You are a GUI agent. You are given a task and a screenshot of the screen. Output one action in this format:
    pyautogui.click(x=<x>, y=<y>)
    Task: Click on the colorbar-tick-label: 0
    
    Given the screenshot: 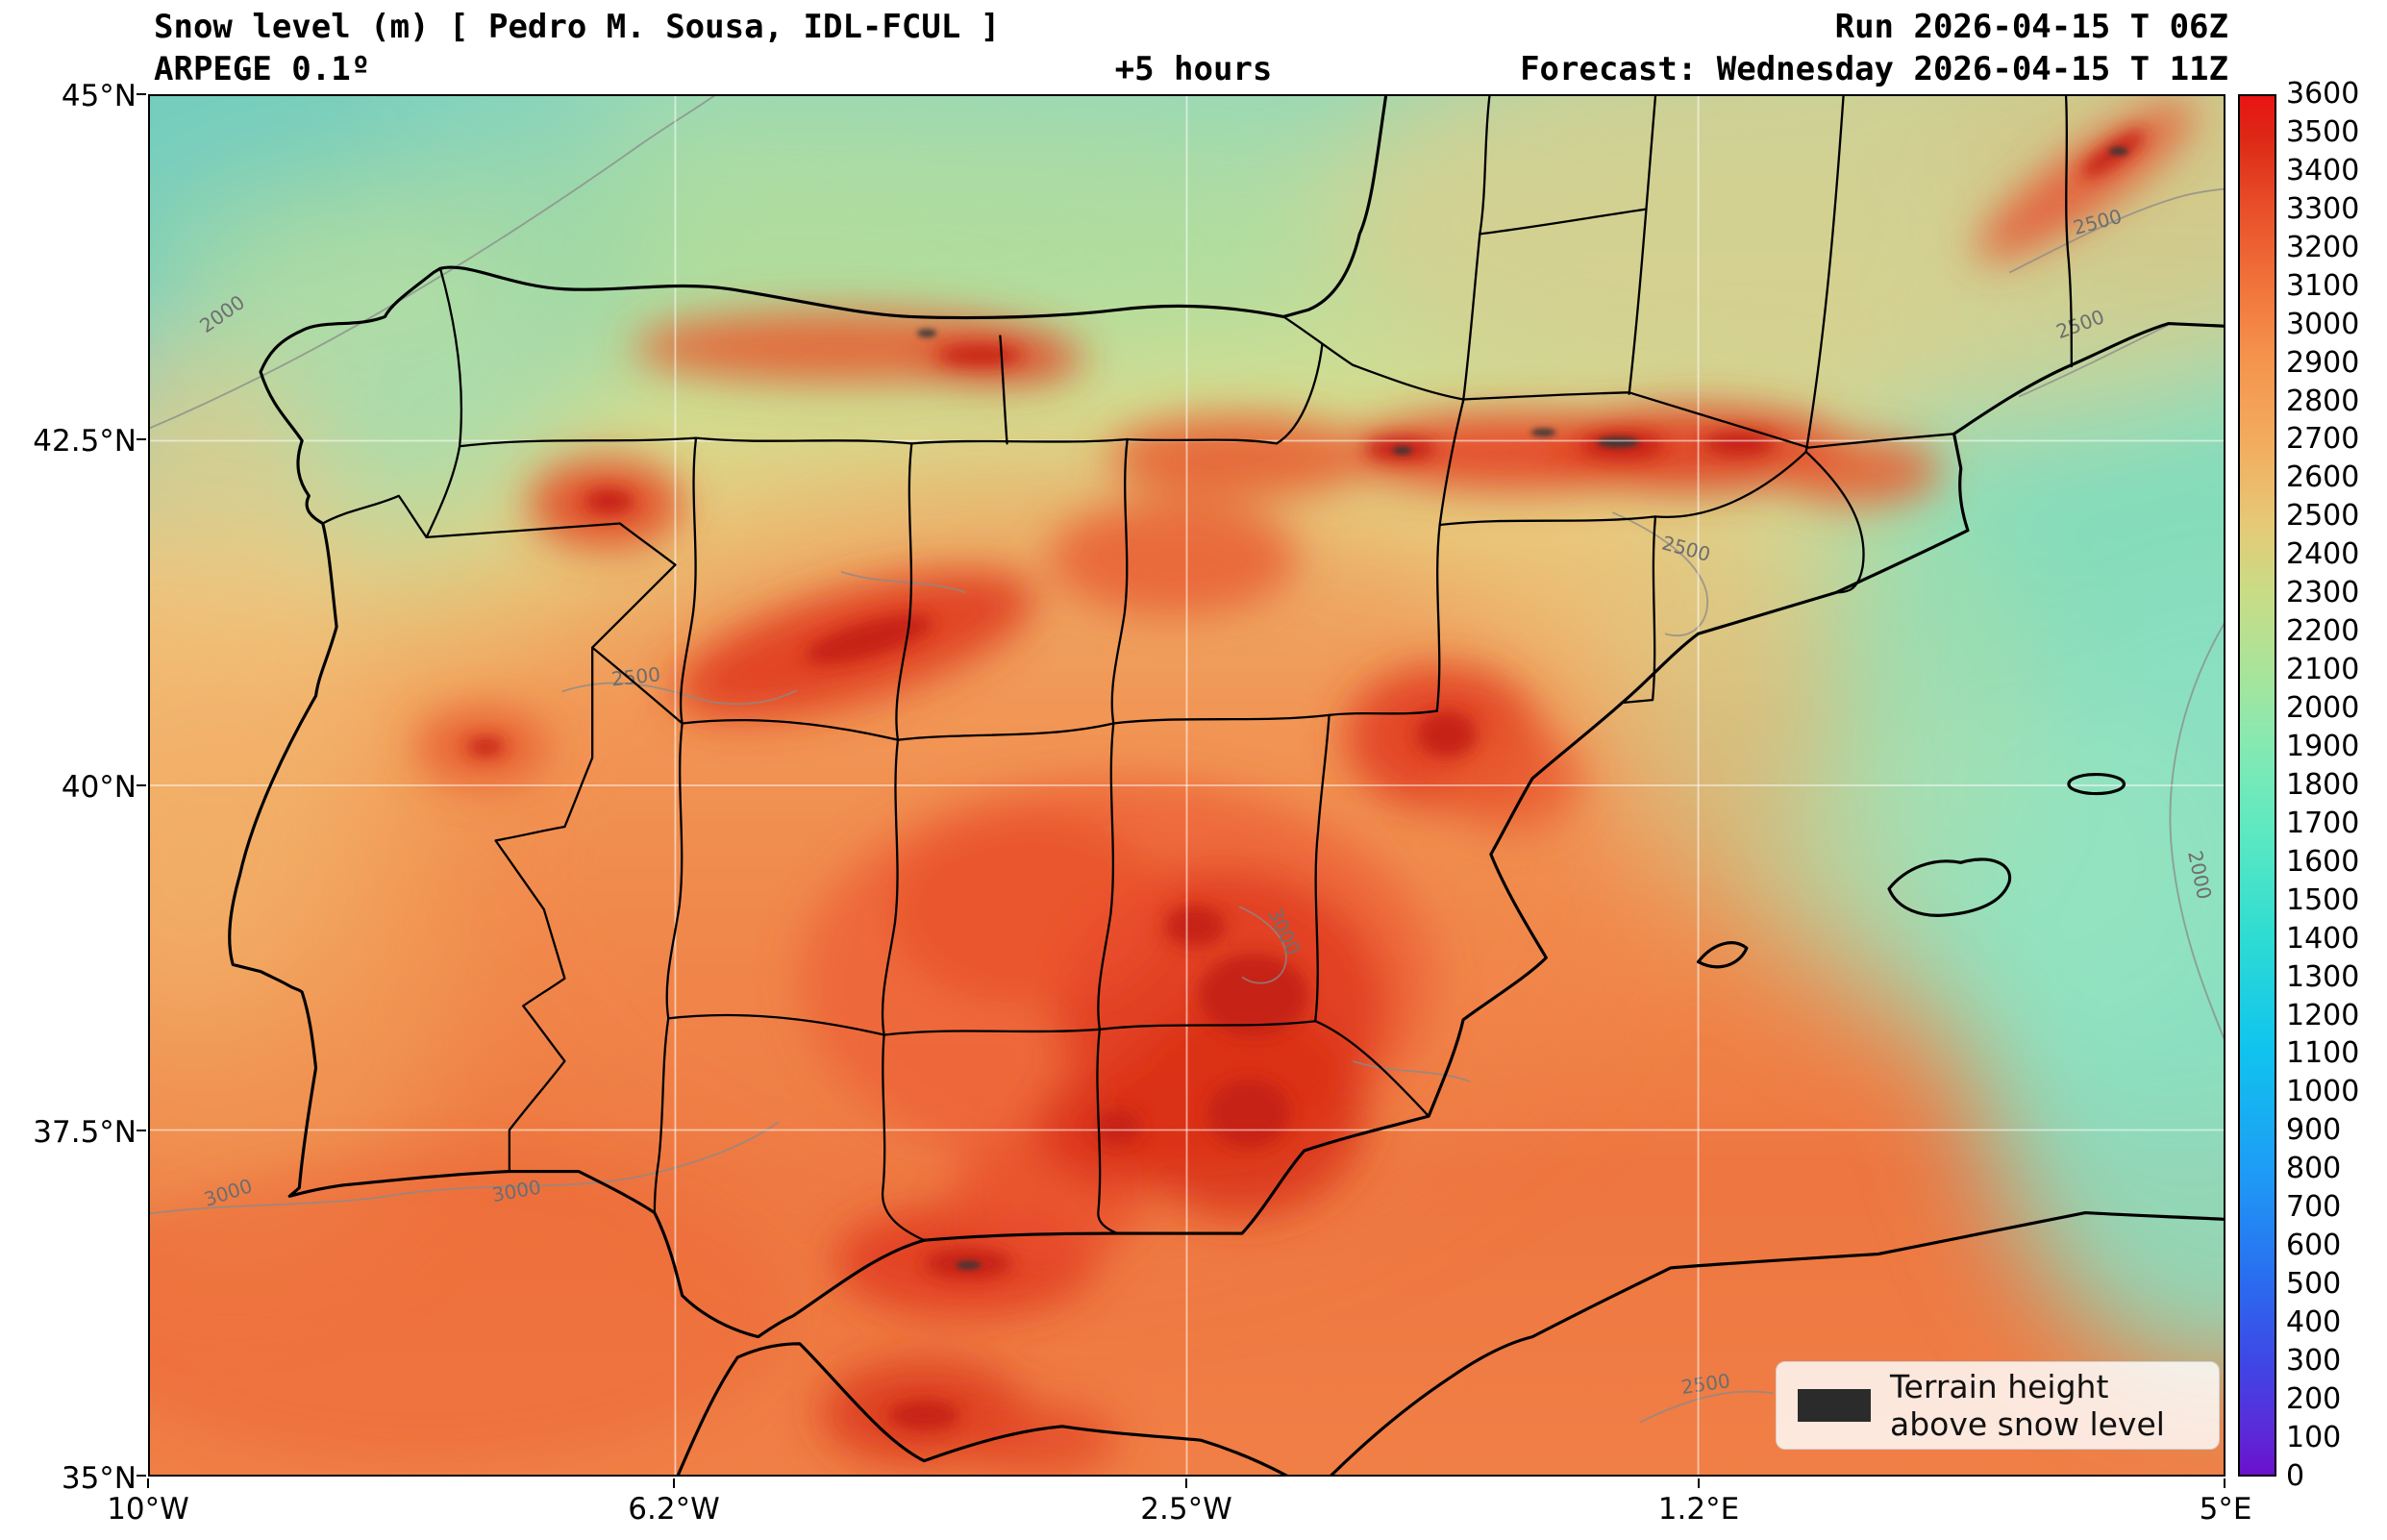 What is the action you would take?
    pyautogui.click(x=2295, y=1475)
    